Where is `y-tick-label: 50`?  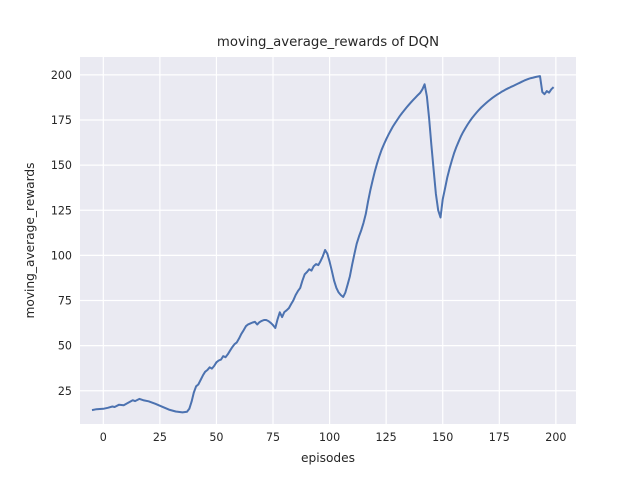 y-tick-label: 50 is located at coordinates (65, 346).